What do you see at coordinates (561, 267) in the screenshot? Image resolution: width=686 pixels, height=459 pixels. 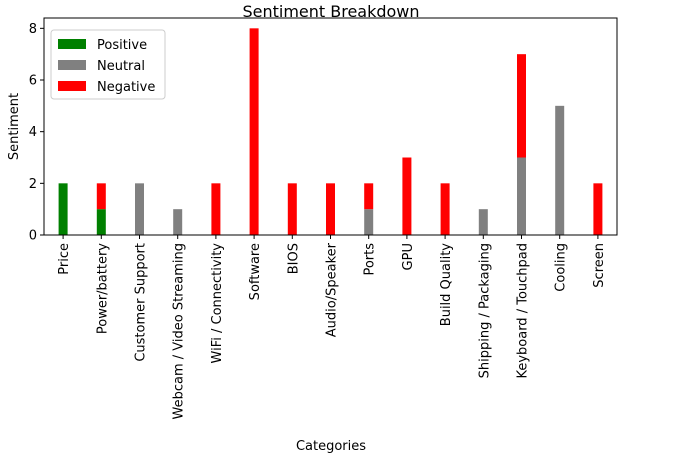 I see `x-tick-label: Cooling` at bounding box center [561, 267].